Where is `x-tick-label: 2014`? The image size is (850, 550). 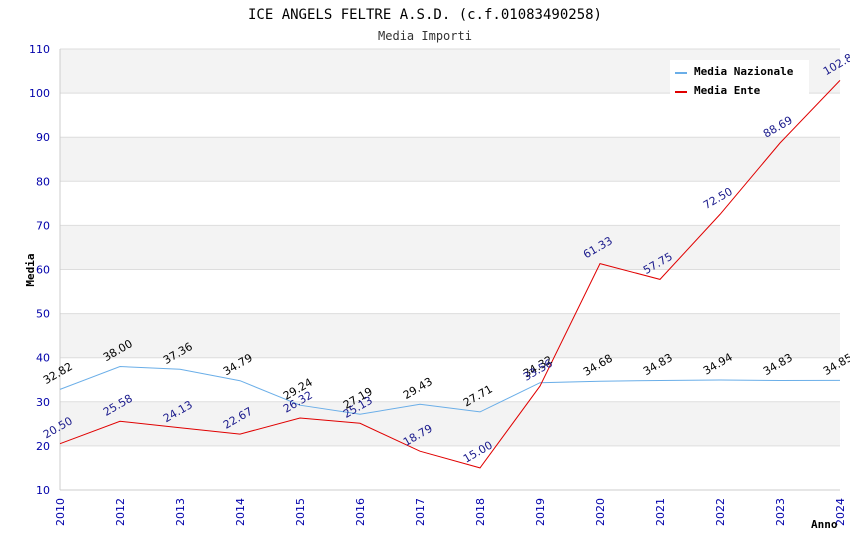
x-tick-label: 2014 is located at coordinates (240, 512).